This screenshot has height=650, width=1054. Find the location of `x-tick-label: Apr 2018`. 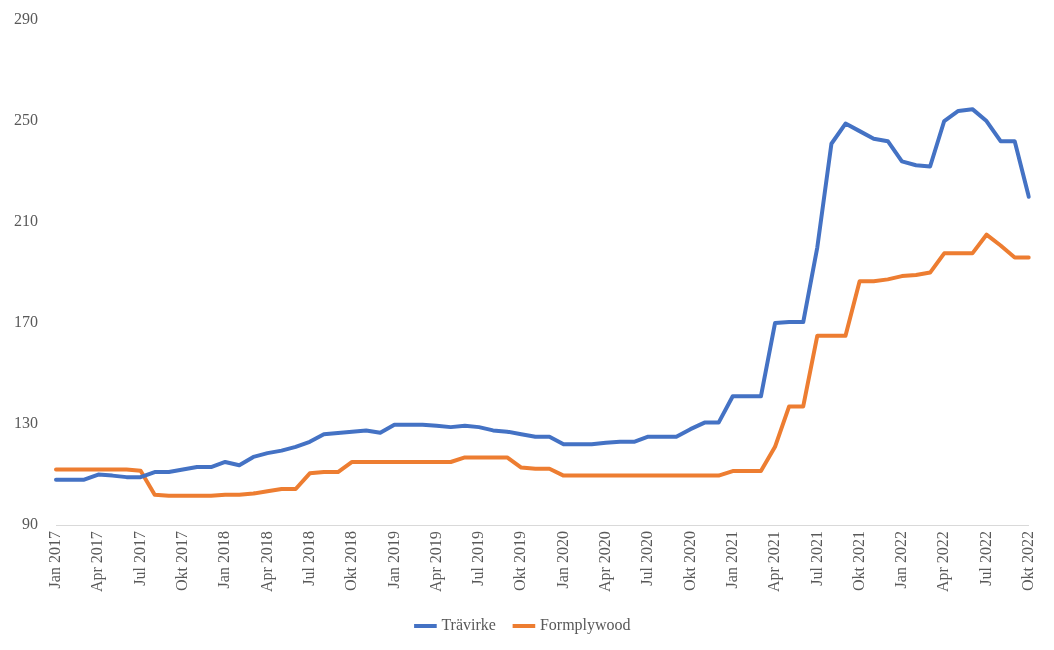

x-tick-label: Apr 2018 is located at coordinates (266, 562).